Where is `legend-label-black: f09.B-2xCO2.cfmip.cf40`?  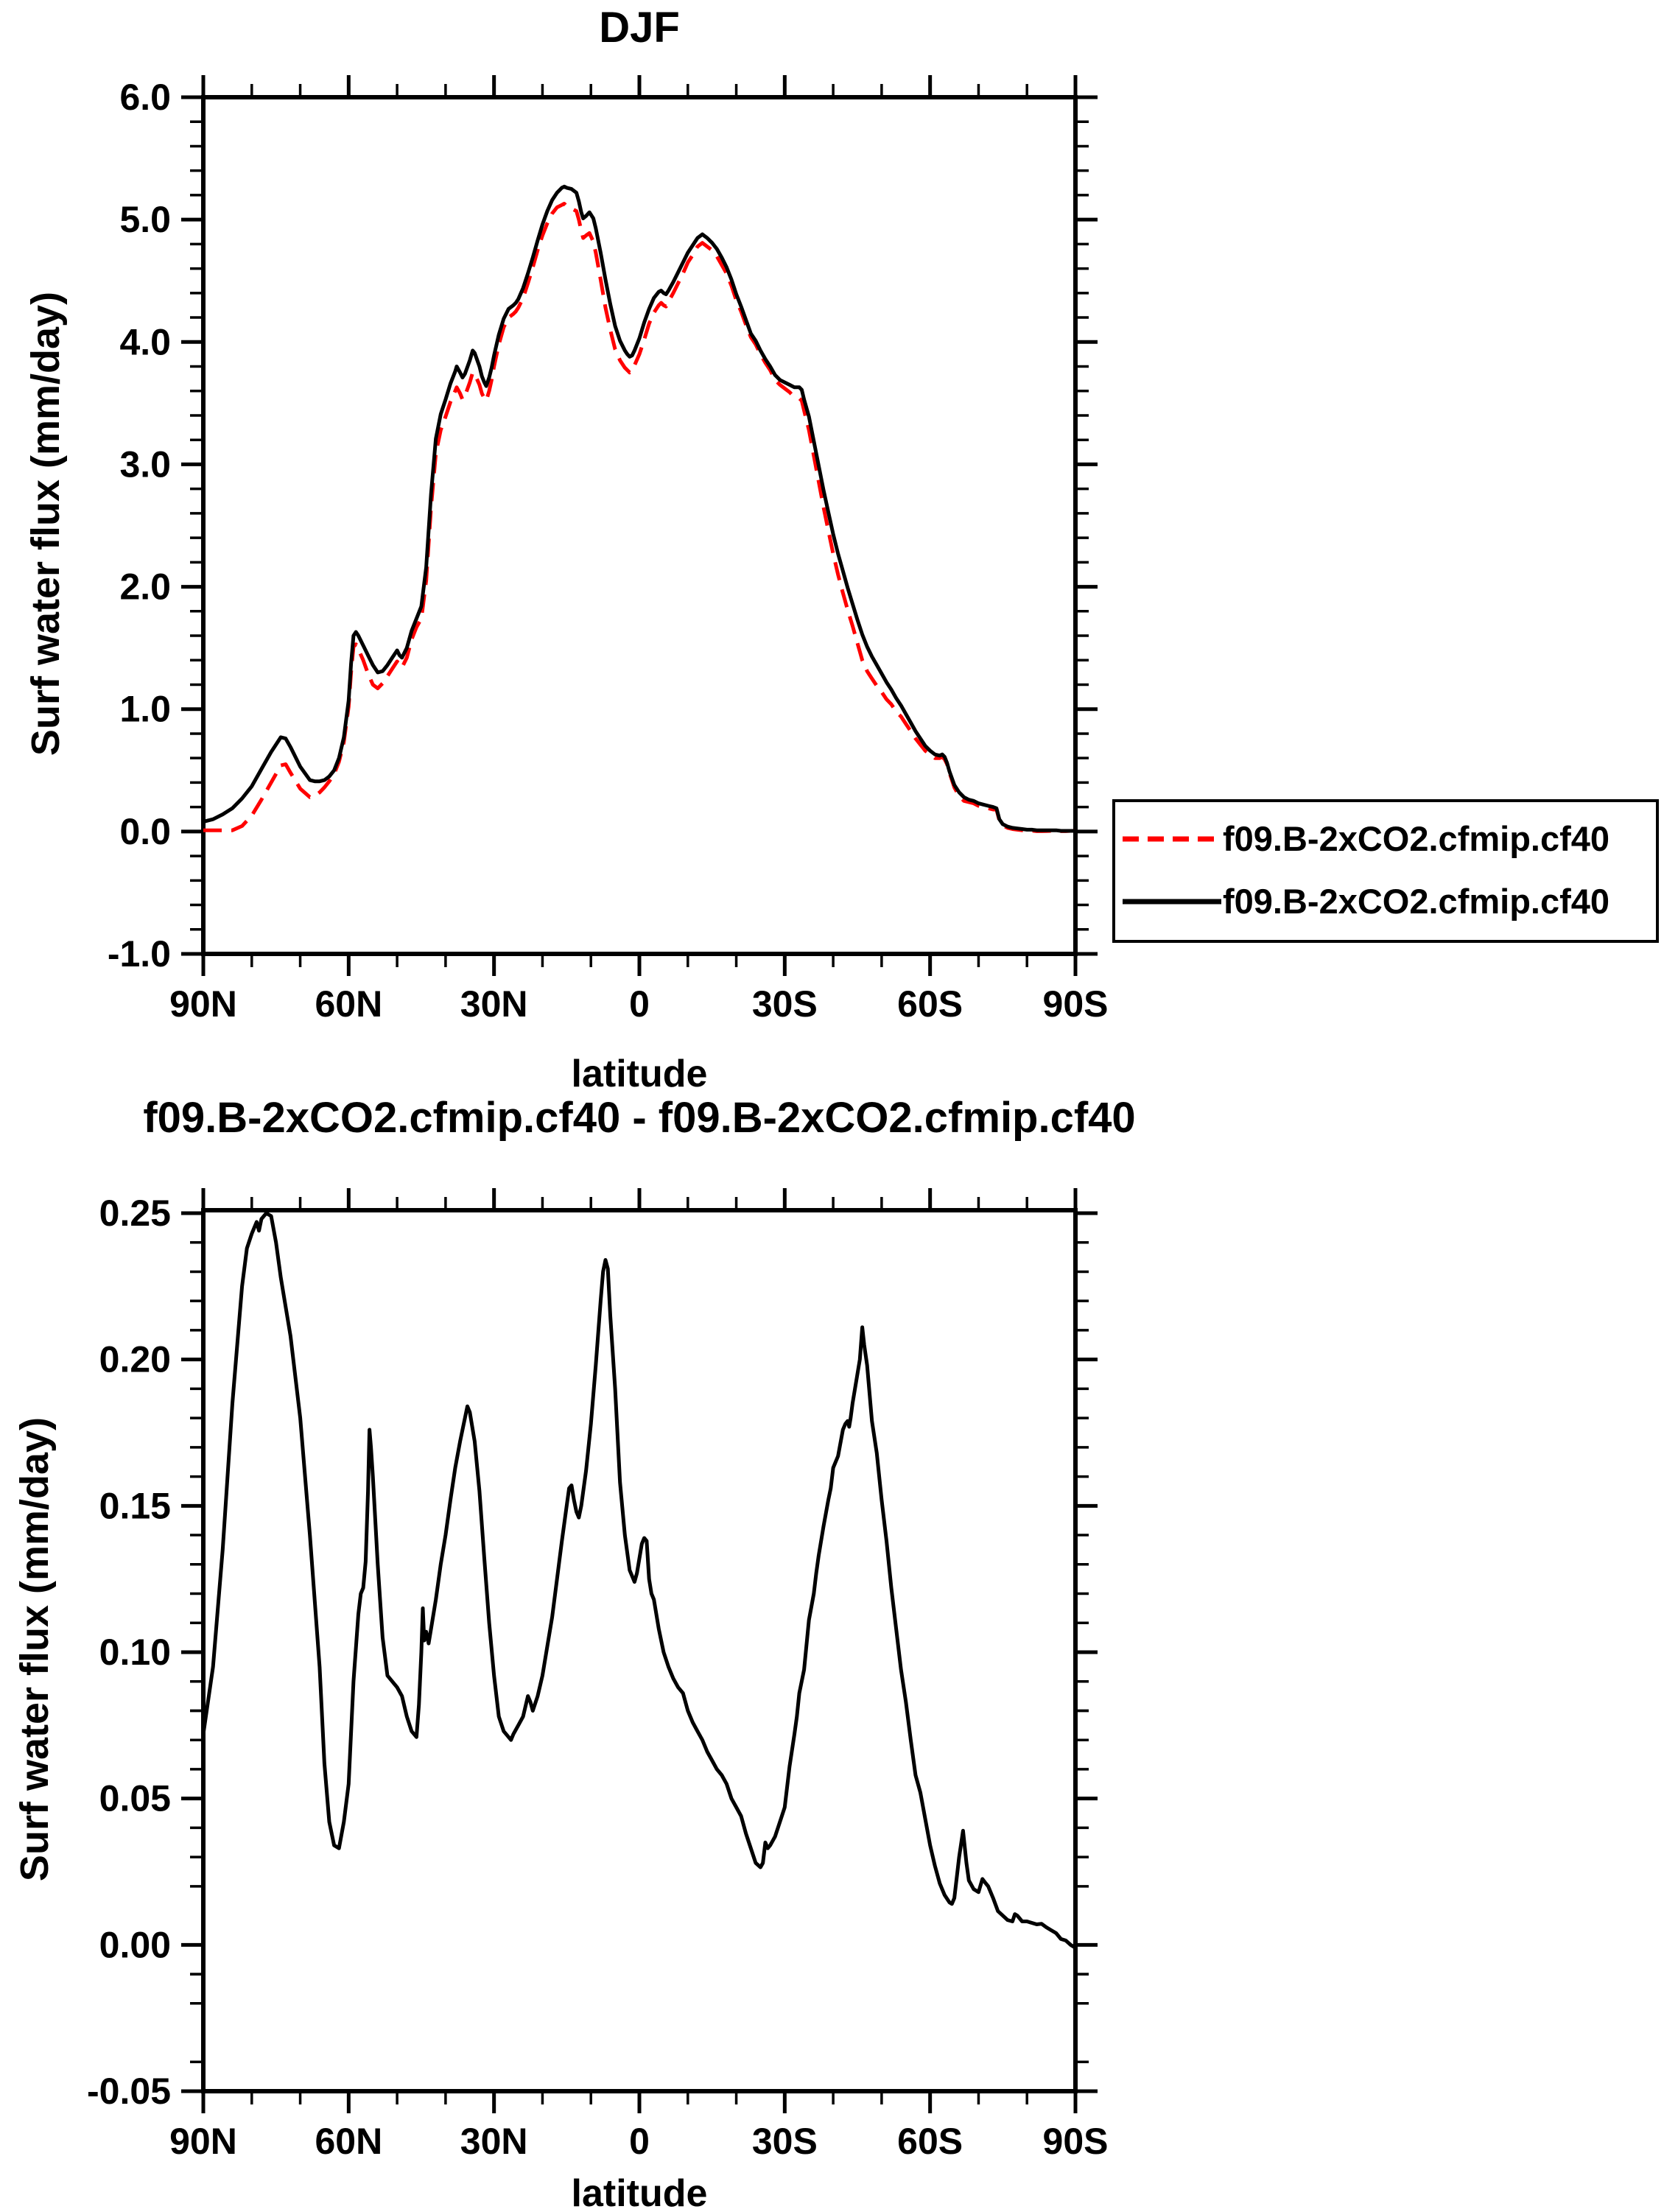 legend-label-black: f09.B-2xCO2.cfmip.cf40 is located at coordinates (1417, 901).